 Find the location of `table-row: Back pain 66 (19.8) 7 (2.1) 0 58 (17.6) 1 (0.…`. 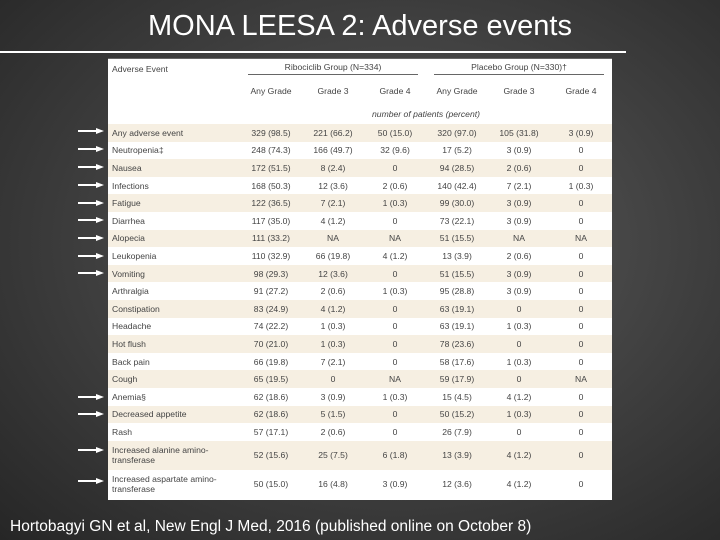

table-row: Back pain 66 (19.8) 7 (2.1) 0 58 (17.6) 1 (0.… is located at coordinates (360, 362).